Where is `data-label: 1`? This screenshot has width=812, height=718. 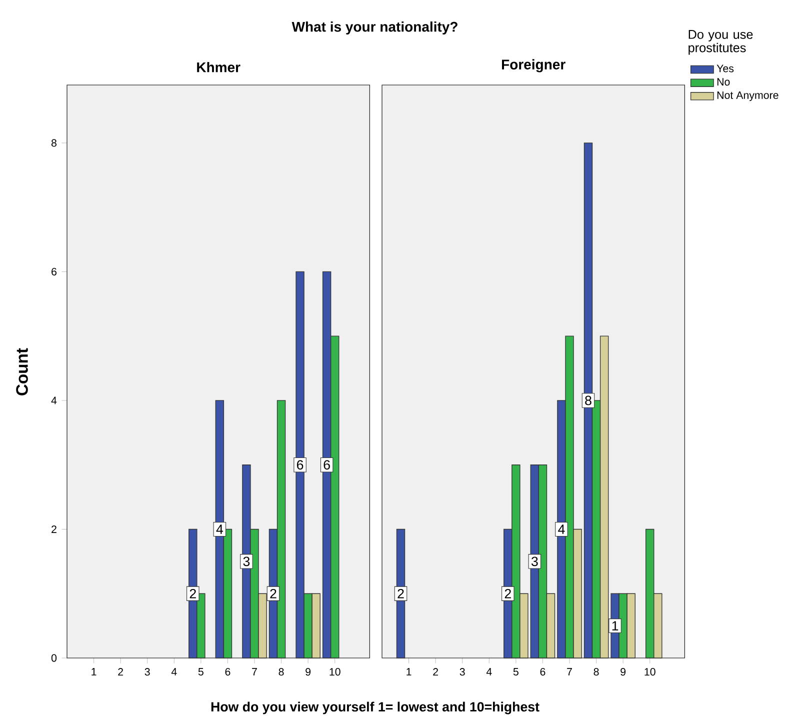 data-label: 1 is located at coordinates (615, 625).